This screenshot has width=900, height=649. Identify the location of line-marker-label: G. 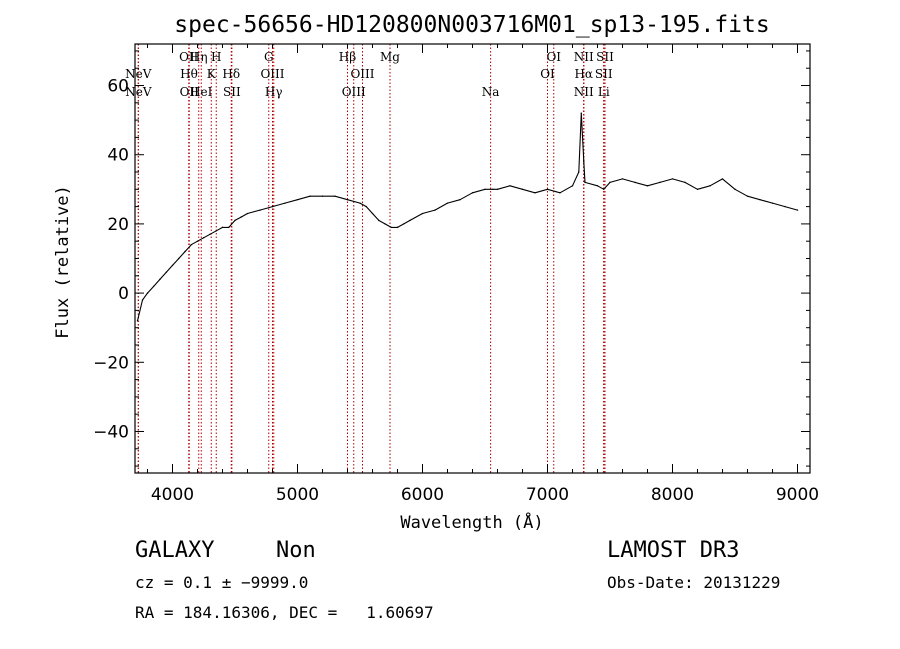
(269, 57).